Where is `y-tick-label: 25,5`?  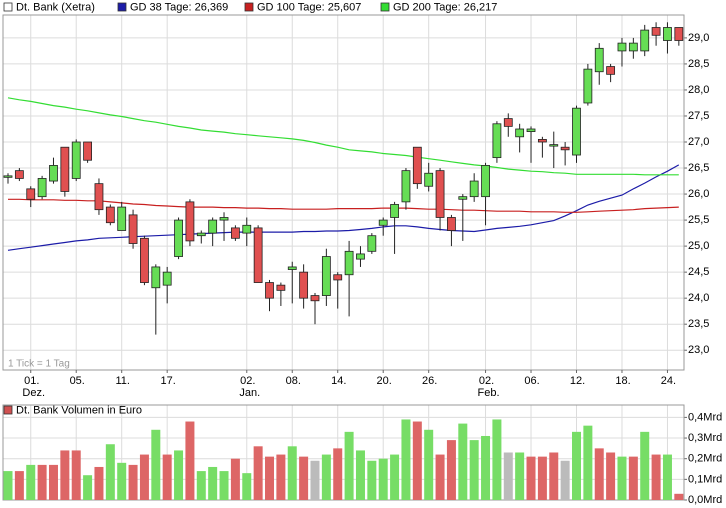 y-tick-label: 25,5 is located at coordinates (698, 220).